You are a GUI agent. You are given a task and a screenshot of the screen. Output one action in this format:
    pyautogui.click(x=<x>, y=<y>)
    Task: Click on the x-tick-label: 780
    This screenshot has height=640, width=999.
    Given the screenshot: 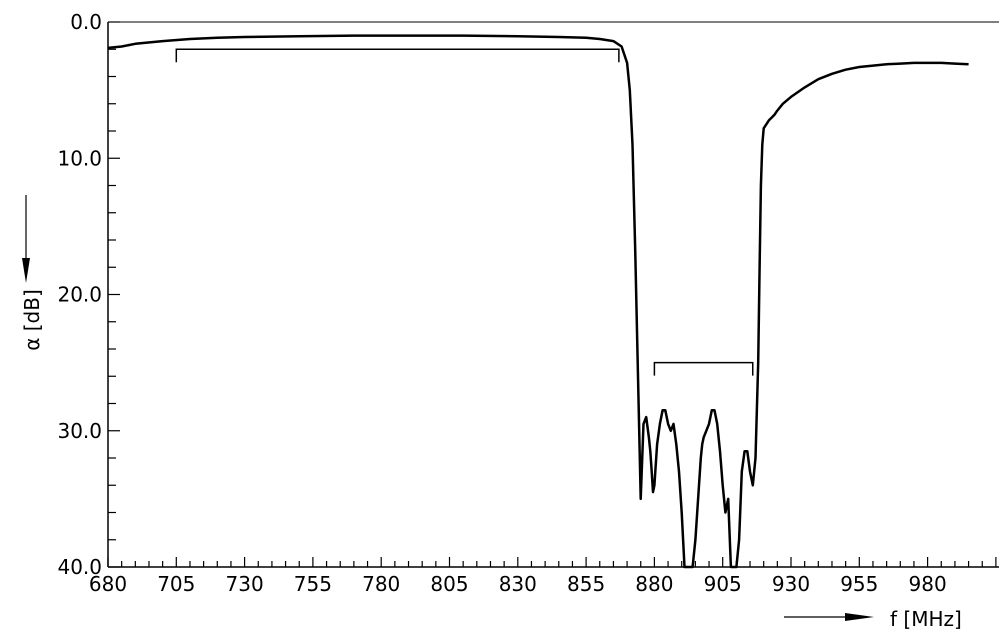 What is the action you would take?
    pyautogui.click(x=381, y=584)
    